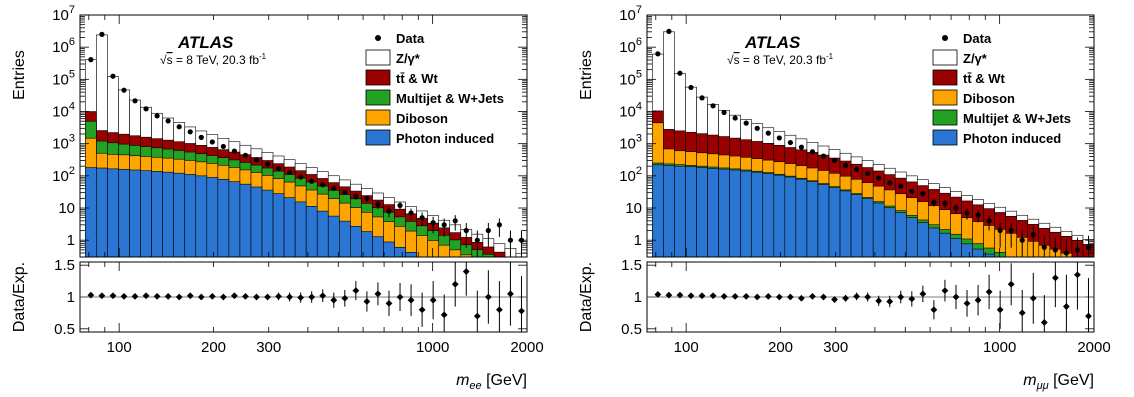 The width and height of the screenshot is (1134, 397). What do you see at coordinates (455, 253) in the screenshot?
I see `bar-diboson` at bounding box center [455, 253].